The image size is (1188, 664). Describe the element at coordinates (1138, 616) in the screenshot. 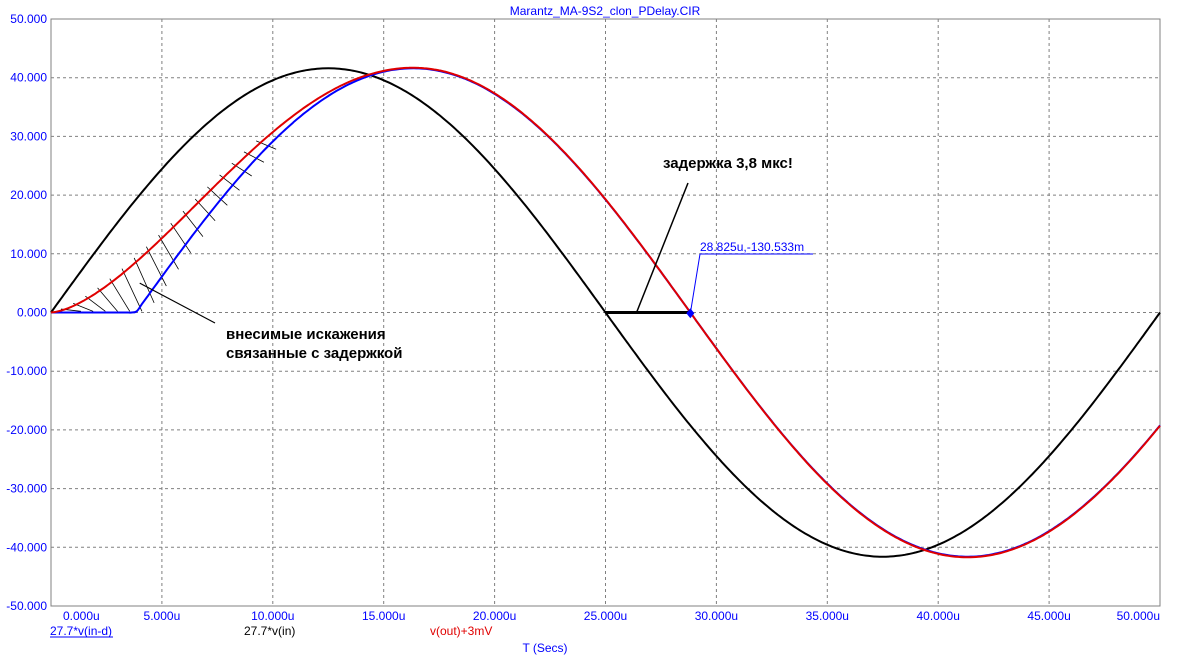

I see `x-tick-label: 50.000u` at that location.